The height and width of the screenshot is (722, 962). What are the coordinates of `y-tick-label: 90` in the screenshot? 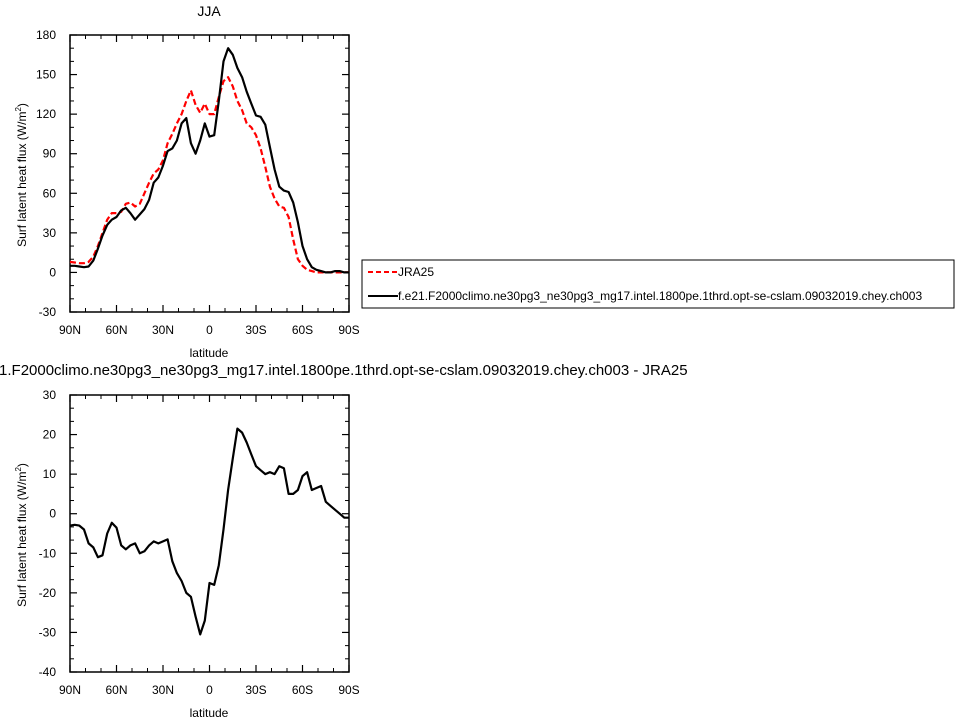 It's located at (50, 154).